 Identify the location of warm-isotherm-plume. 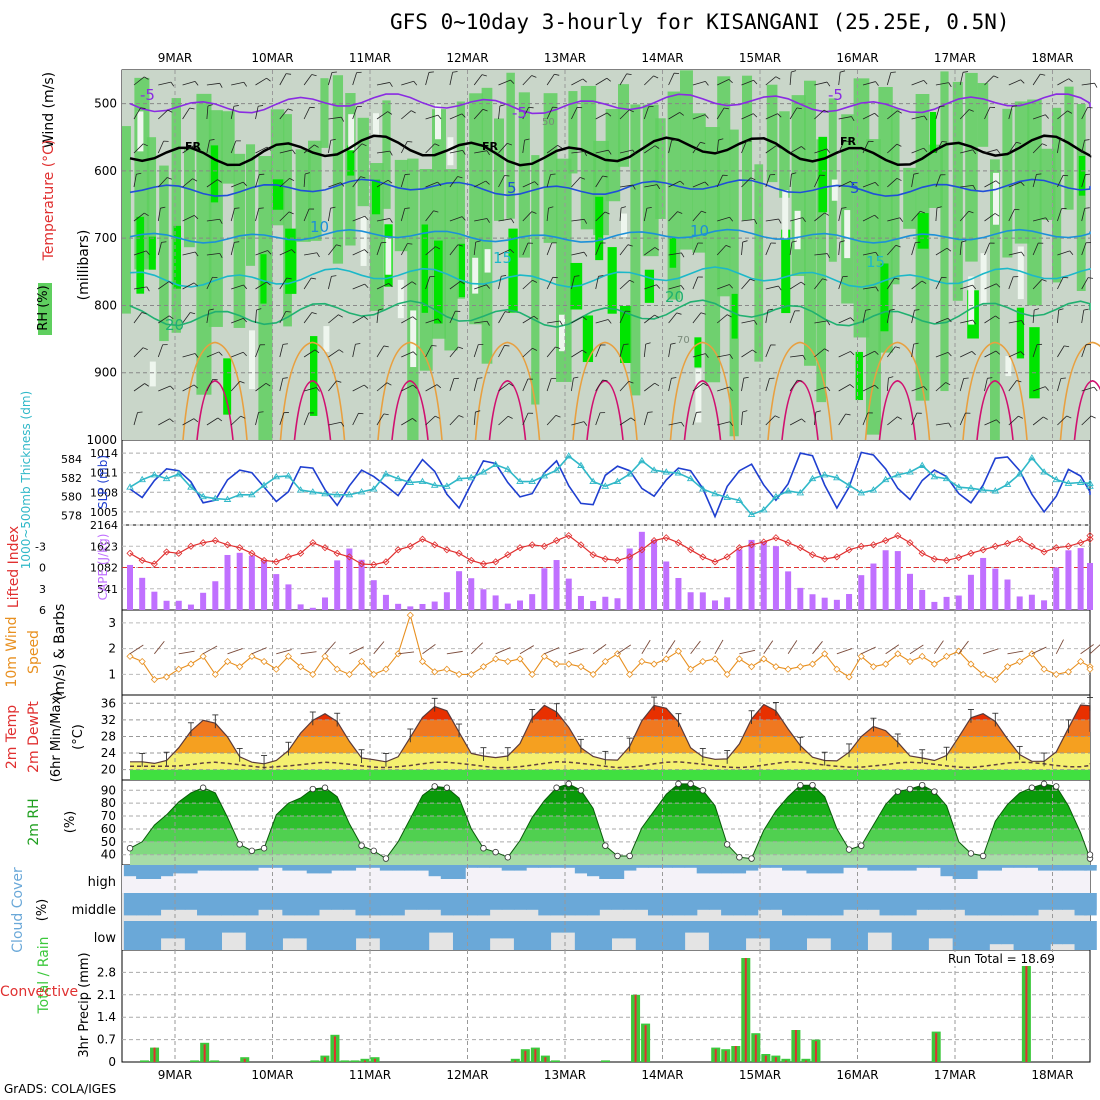
(897, 391).